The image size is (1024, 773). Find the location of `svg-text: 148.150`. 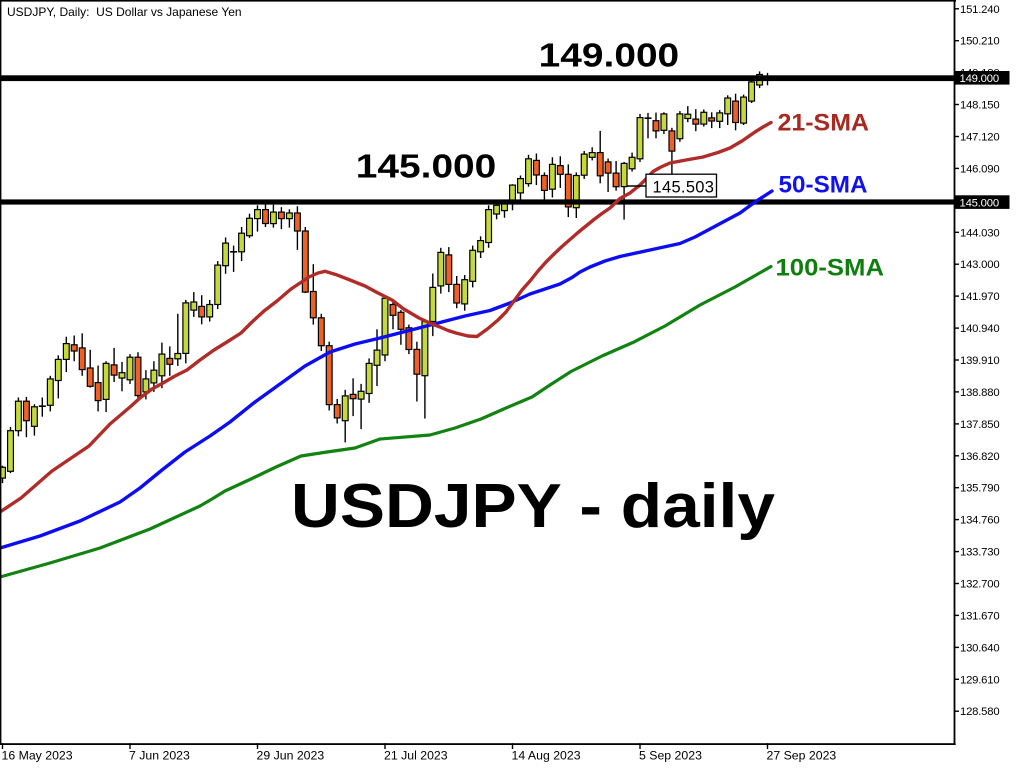

svg-text: 148.150 is located at coordinates (979, 106).